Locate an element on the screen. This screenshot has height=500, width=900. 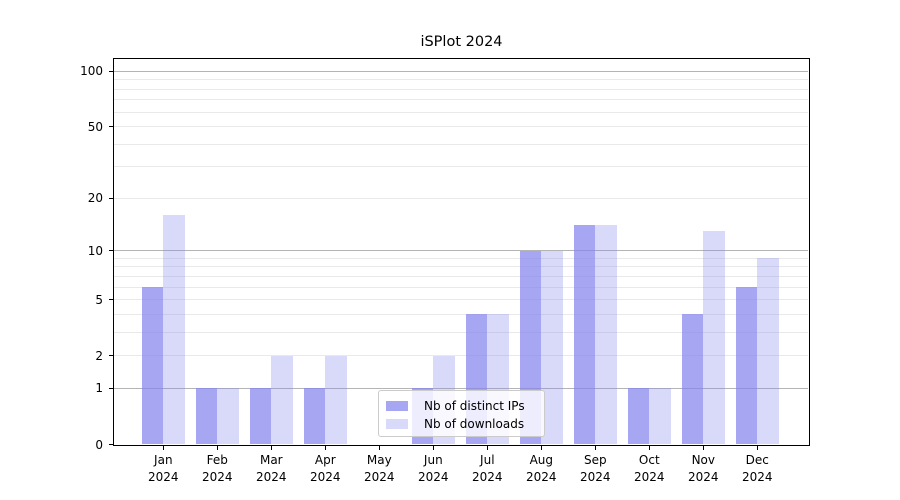
bar-distinct-ips-nov is located at coordinates (692, 379).